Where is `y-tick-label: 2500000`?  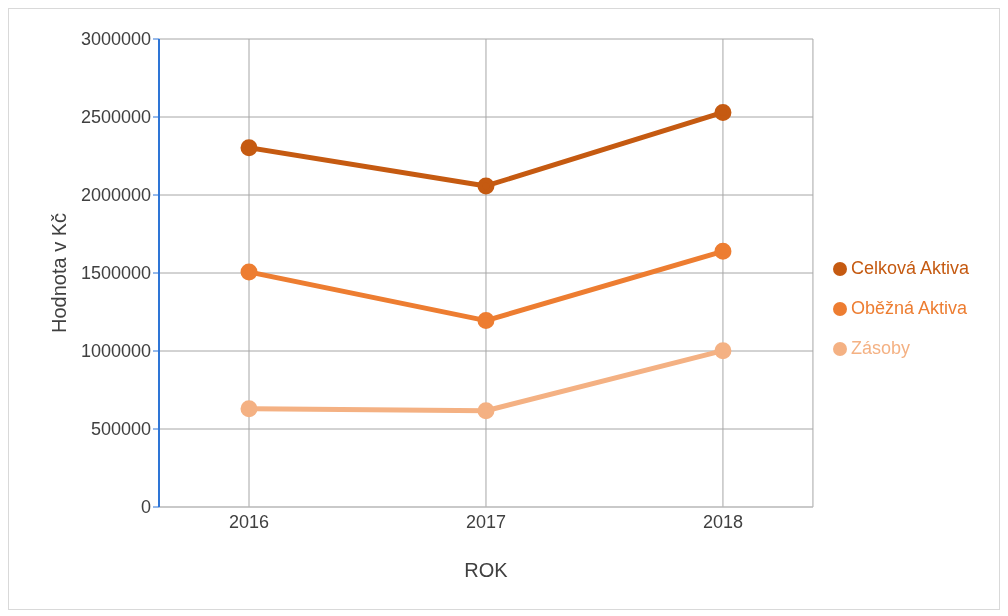 y-tick-label: 2500000 is located at coordinates (115, 117).